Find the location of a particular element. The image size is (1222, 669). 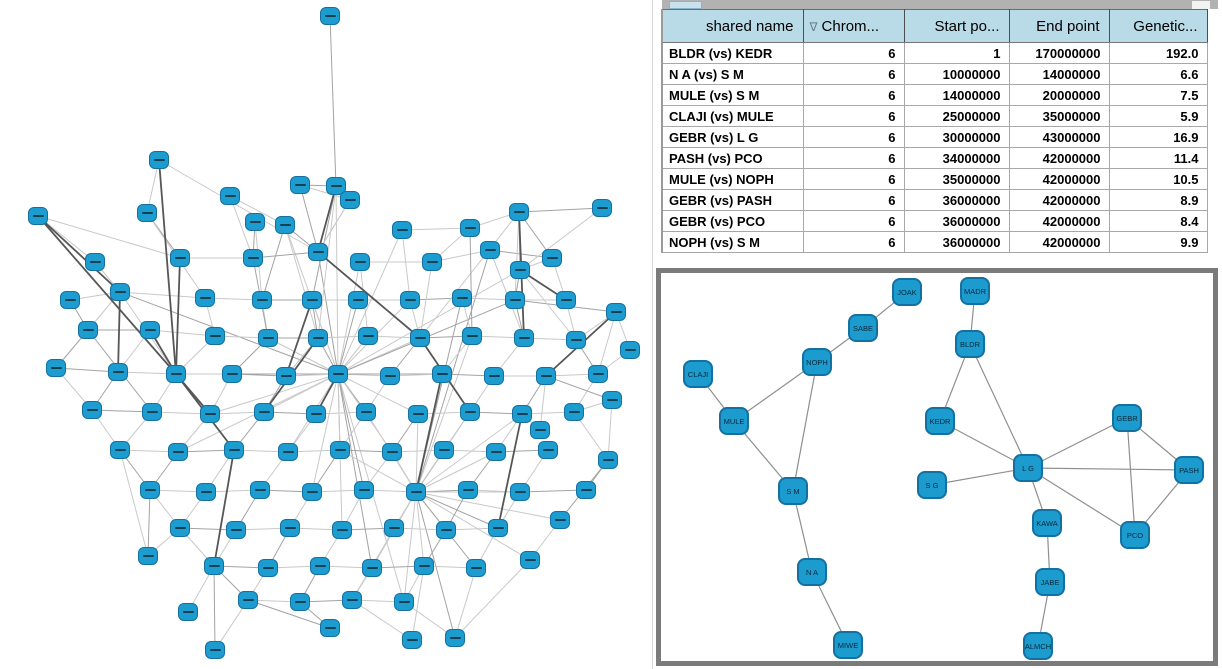

table-row: MULE (vs) S M 6 14000000 20000000 7.5 is located at coordinates (934, 95).